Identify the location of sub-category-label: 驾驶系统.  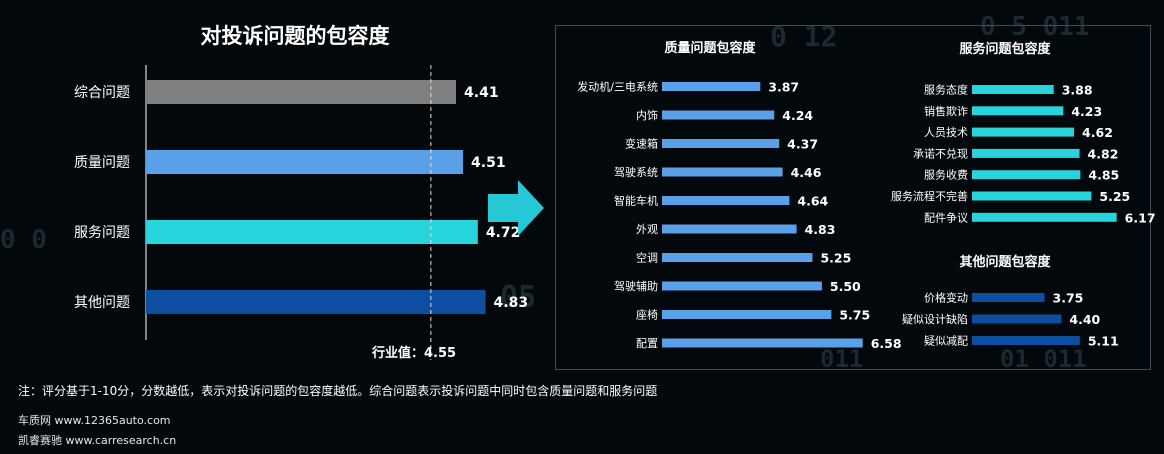
(636, 172).